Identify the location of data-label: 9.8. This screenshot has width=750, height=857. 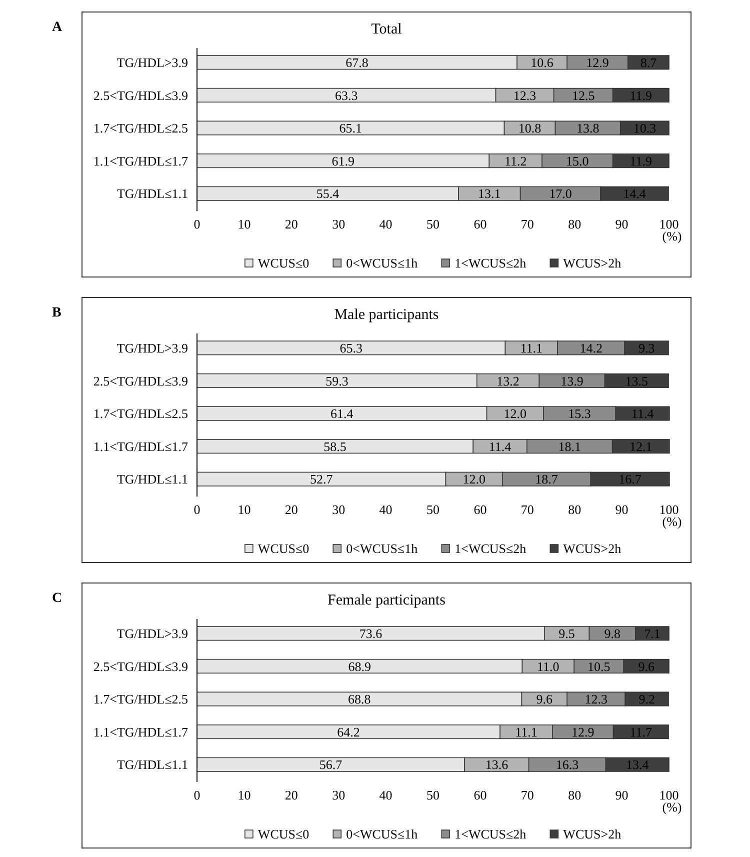
(612, 633).